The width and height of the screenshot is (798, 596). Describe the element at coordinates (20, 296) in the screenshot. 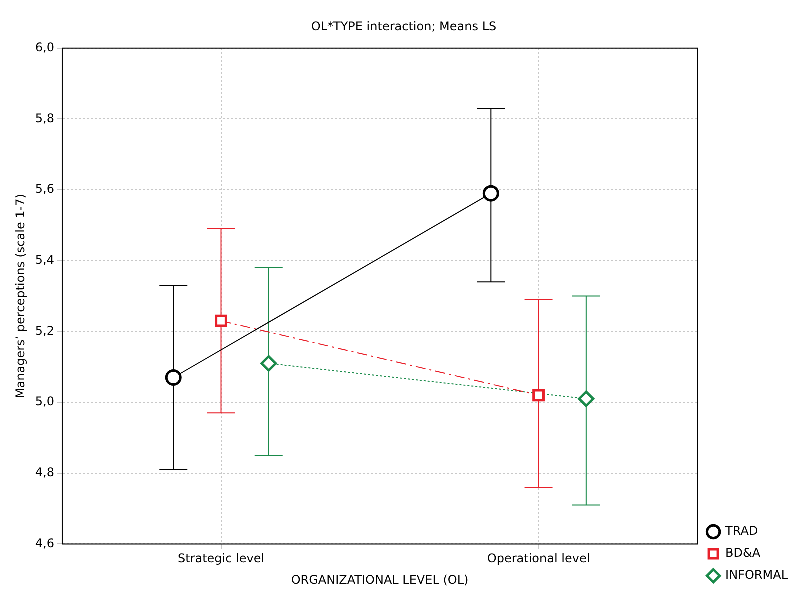

I see `y-axis-title: Managers’ perceptions (scale 1-7)` at that location.